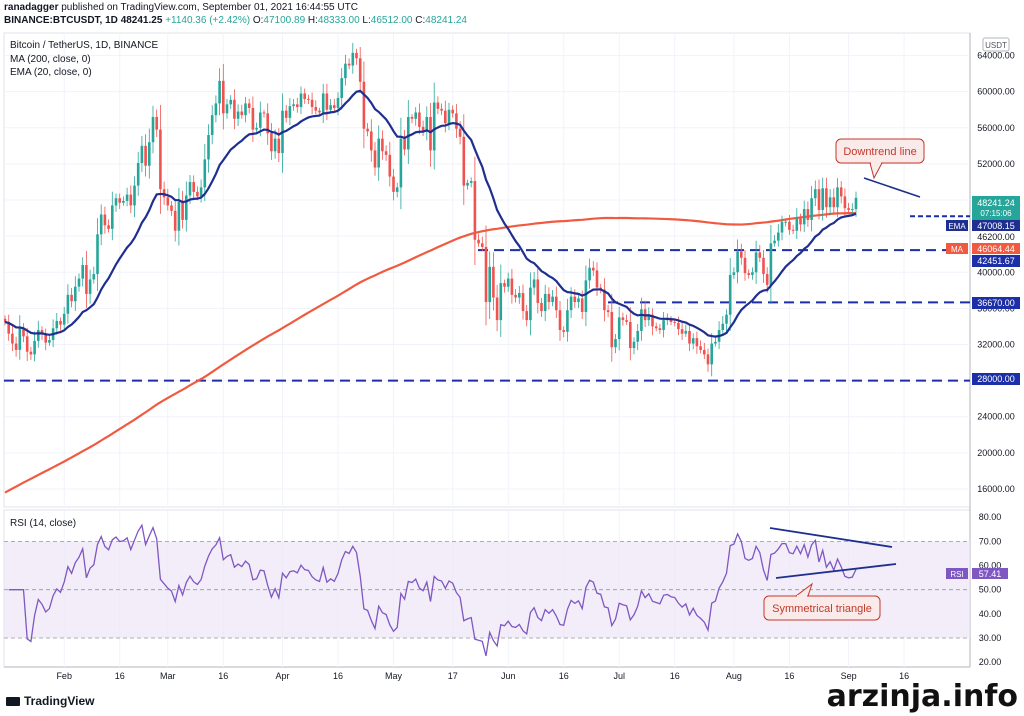 The image size is (1024, 716). Describe the element at coordinates (51, 72) in the screenshot. I see `ema-legend: EMA (20, close, 0)` at that location.